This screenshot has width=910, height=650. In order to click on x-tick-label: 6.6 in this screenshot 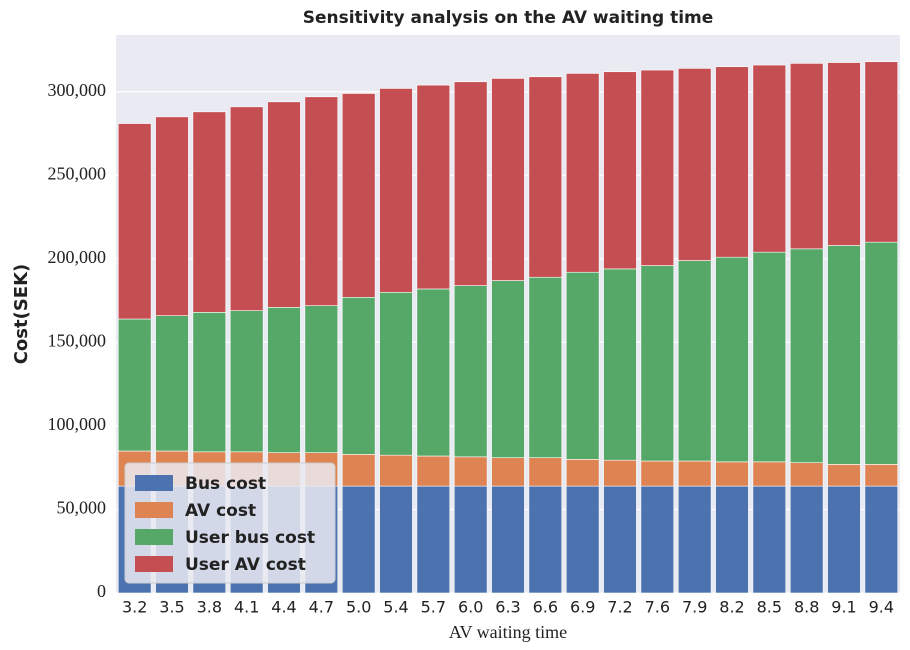, I will do `click(545, 607)`.